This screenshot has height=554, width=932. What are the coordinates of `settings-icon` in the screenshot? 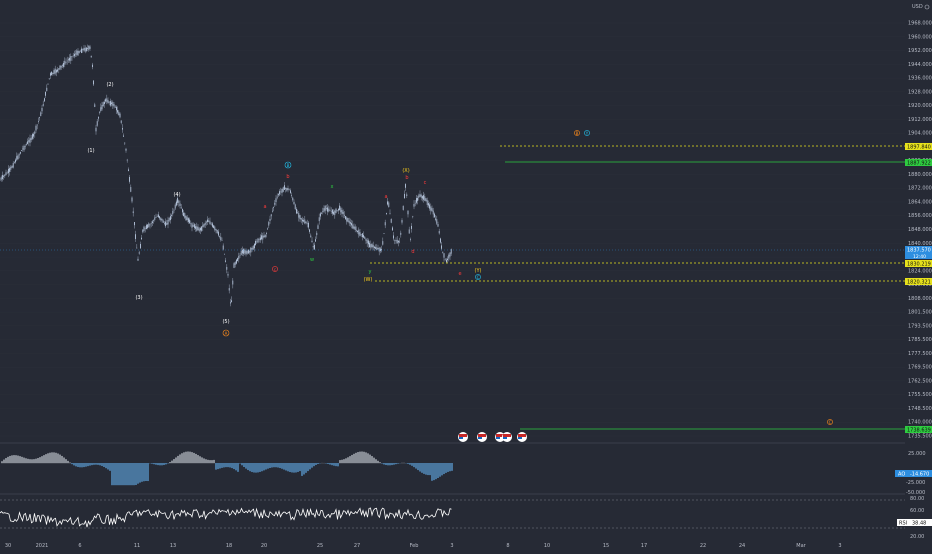 It's located at (927, 7).